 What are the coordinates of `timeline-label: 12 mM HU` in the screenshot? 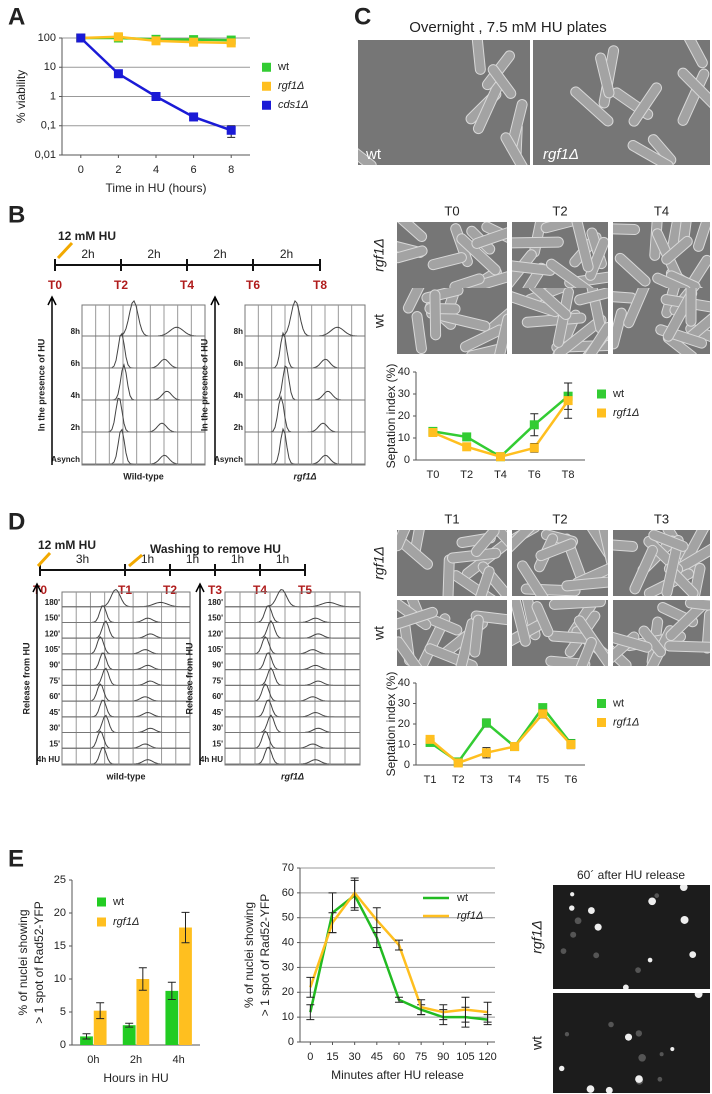 It's located at (67, 545).